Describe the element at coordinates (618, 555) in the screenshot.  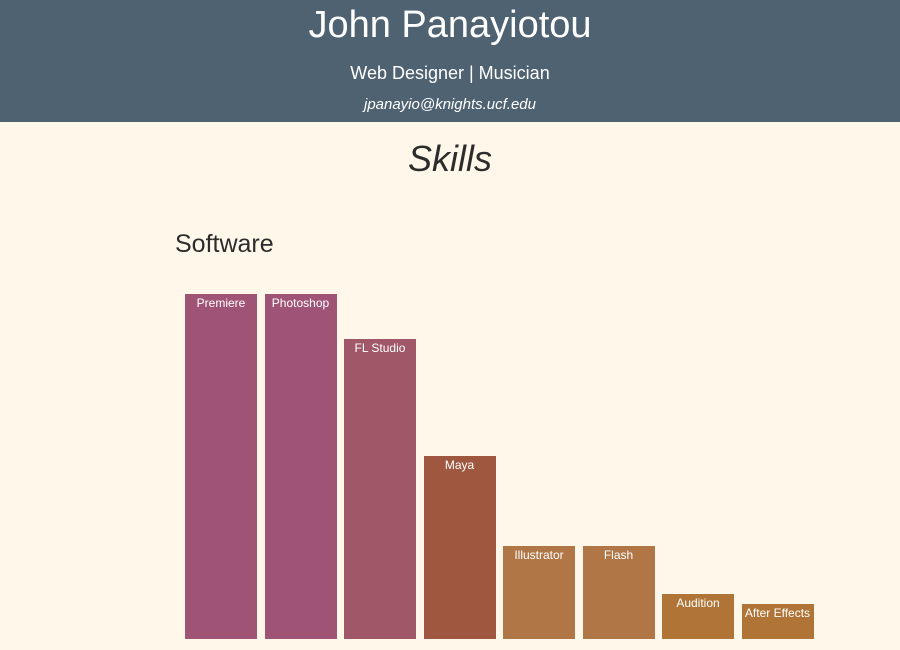
I see `bar-label-flash: Flash` at that location.